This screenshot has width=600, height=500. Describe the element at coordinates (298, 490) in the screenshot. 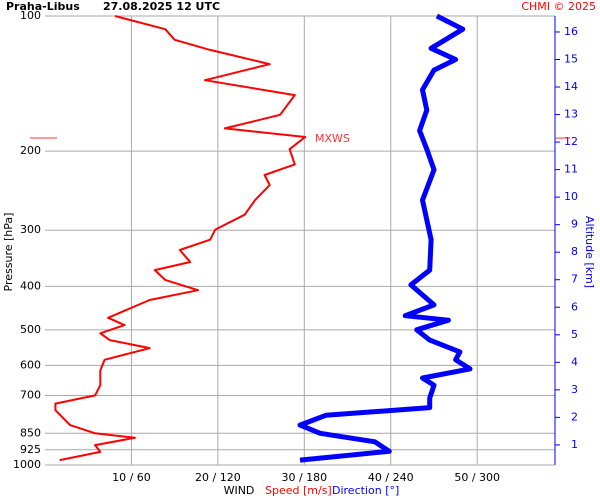

I see `legend-entry: Speed [m/s]` at that location.